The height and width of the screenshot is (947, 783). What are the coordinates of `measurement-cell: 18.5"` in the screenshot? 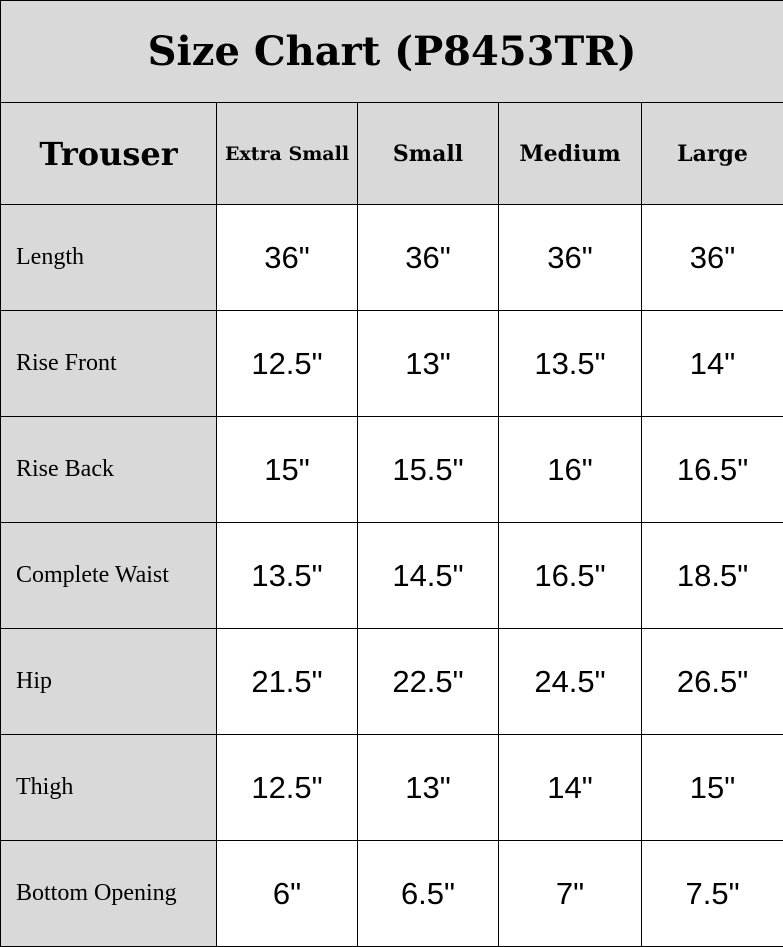 It's located at (712, 576).